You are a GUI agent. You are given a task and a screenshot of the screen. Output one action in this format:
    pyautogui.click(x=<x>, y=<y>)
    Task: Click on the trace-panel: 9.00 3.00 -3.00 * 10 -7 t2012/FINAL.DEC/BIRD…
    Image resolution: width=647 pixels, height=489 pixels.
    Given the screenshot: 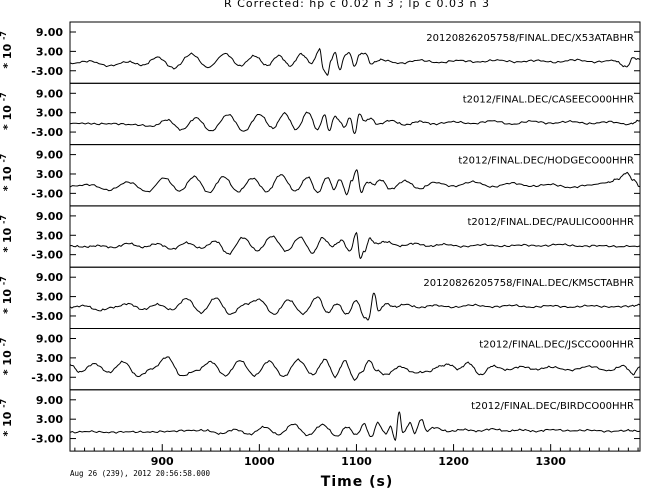 What is the action you would take?
    pyautogui.click(x=320, y=420)
    